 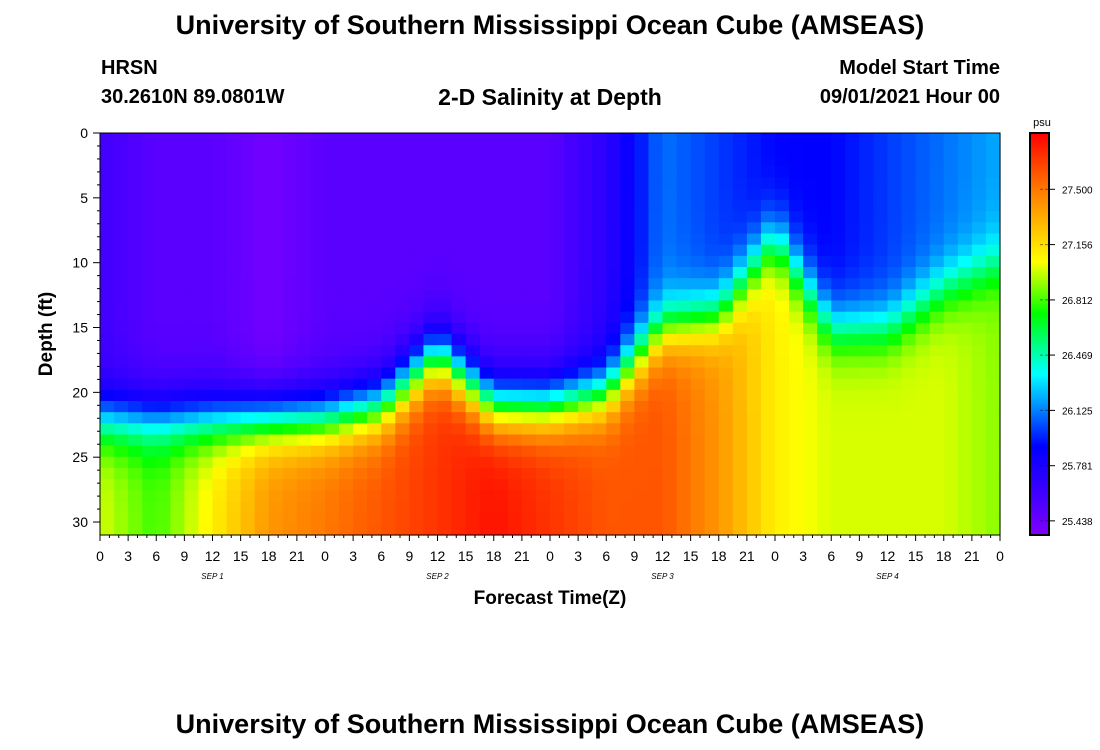 I want to click on x-tick-label: 6, so click(x=156, y=556).